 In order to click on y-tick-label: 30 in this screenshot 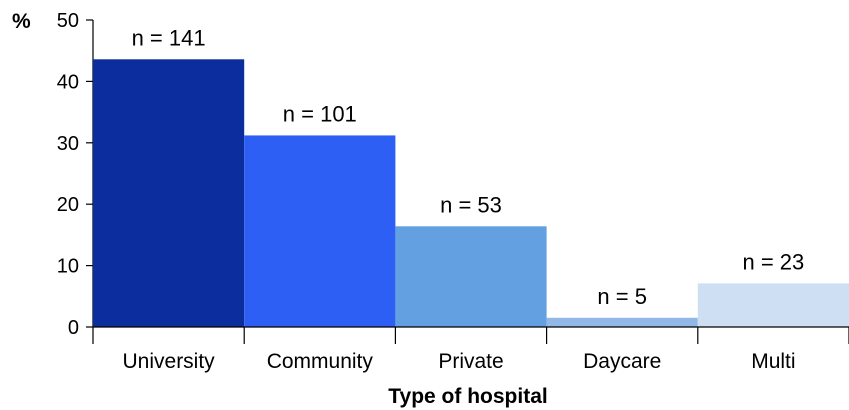, I will do `click(68, 144)`.